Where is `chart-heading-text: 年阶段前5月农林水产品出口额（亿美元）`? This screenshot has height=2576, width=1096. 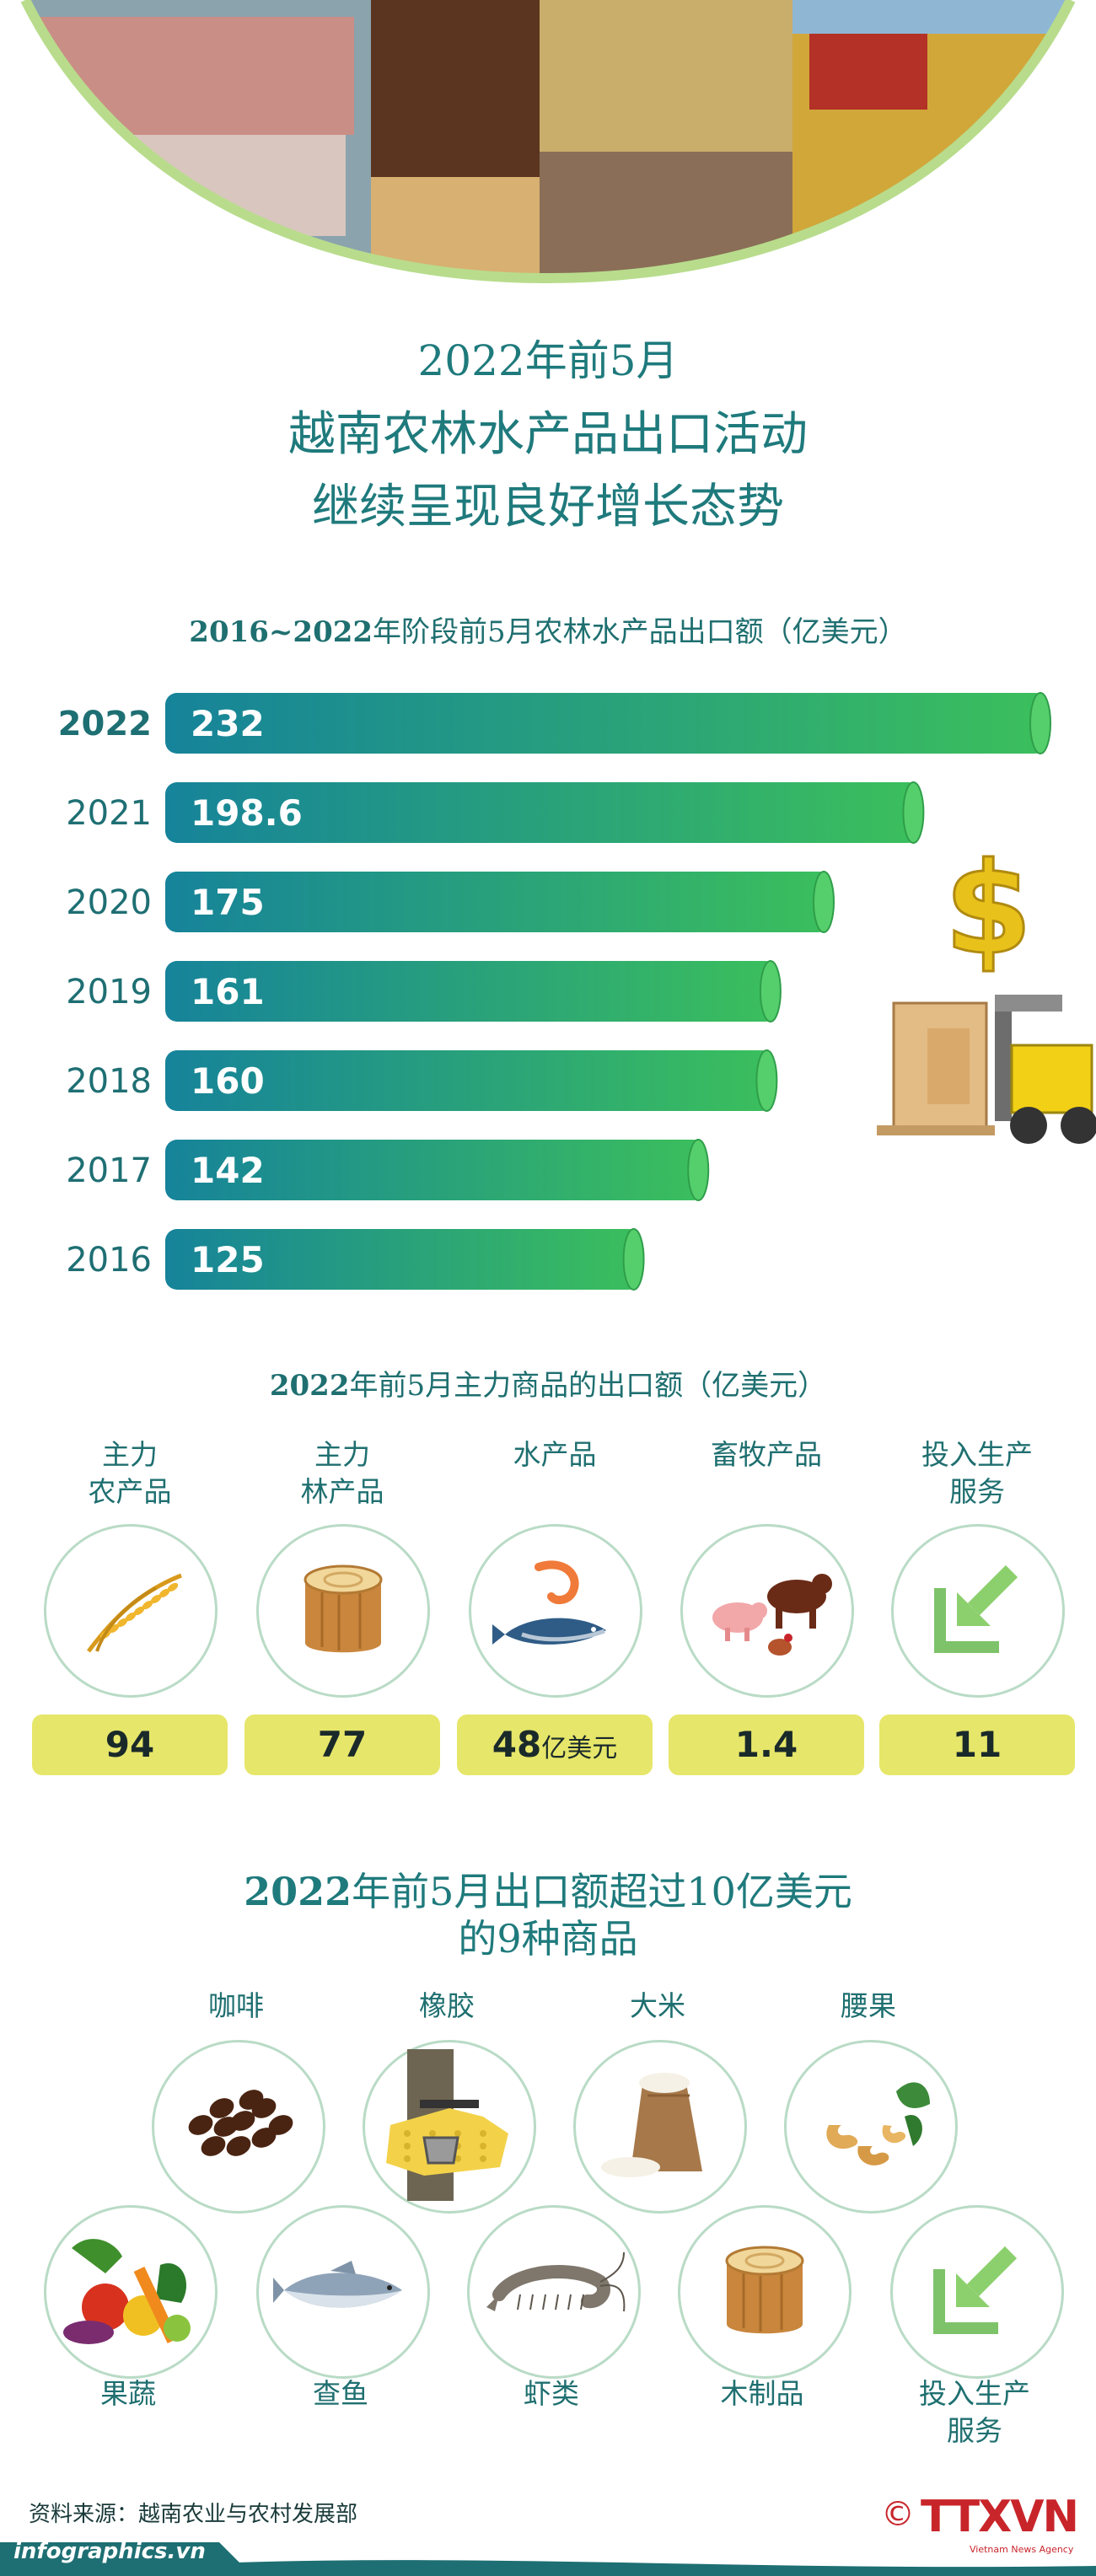 chart-heading-text: 年阶段前5月农林水产品出口额（亿美元） is located at coordinates (640, 632).